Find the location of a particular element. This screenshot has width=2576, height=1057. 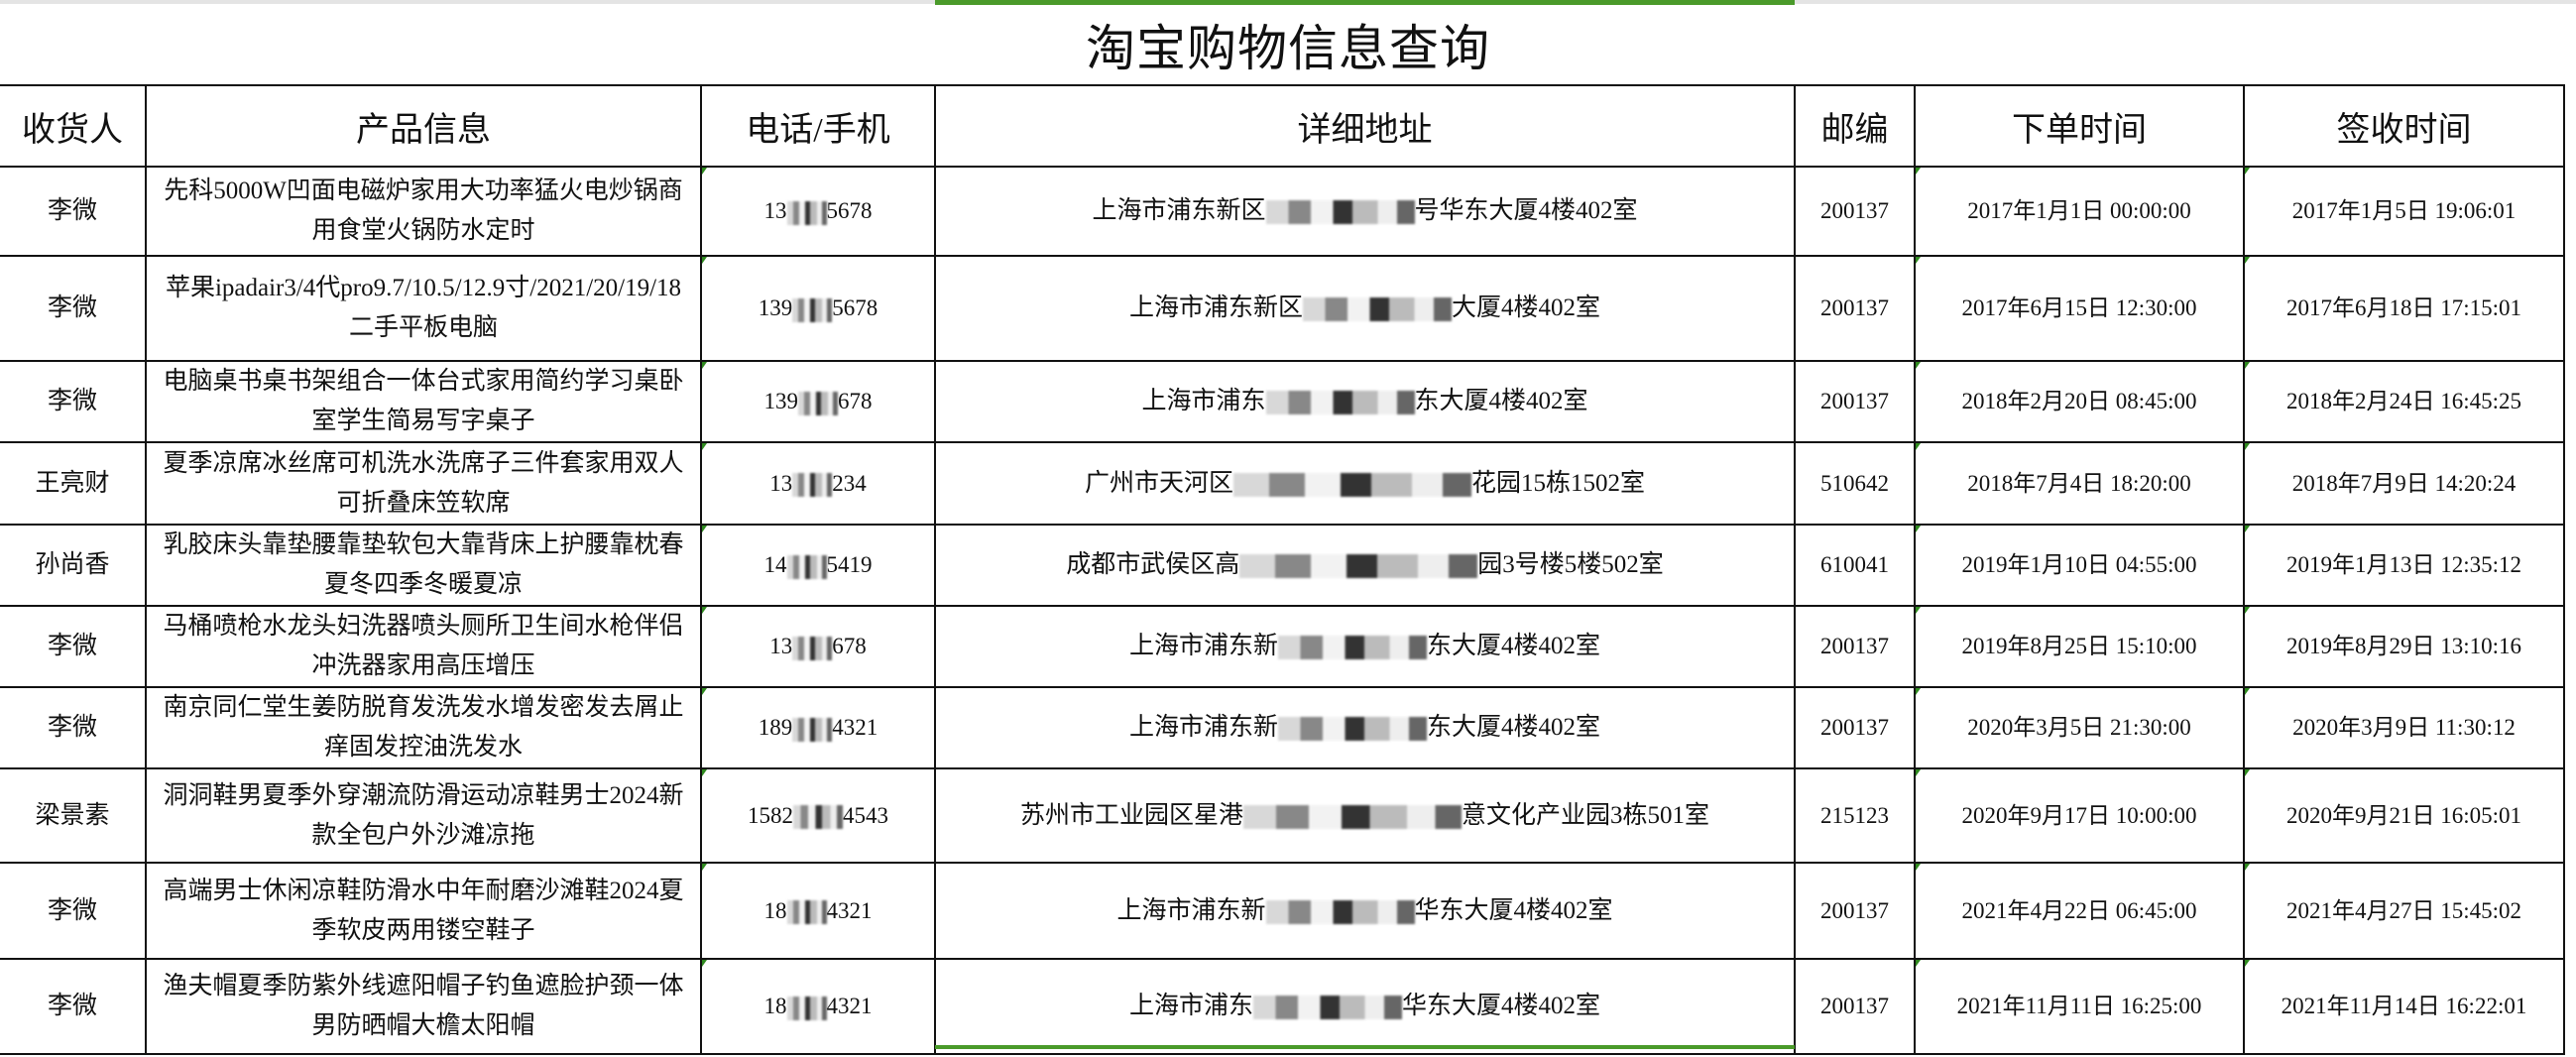

phone-cell: 13 678 is located at coordinates (818, 646).